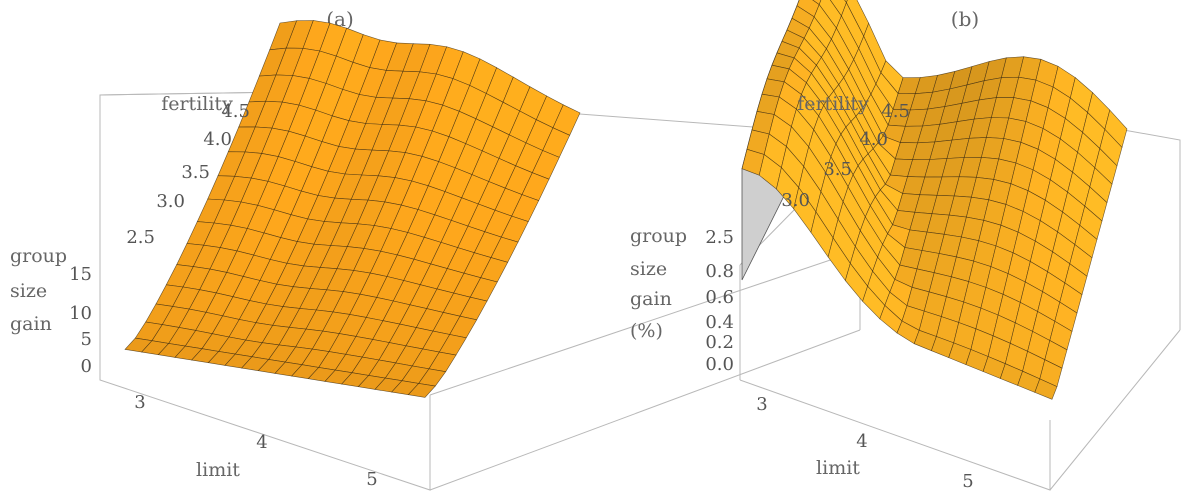 The height and width of the screenshot is (500, 1186). I want to click on panel-b-ztick-0.0: 0.0, so click(719, 364).